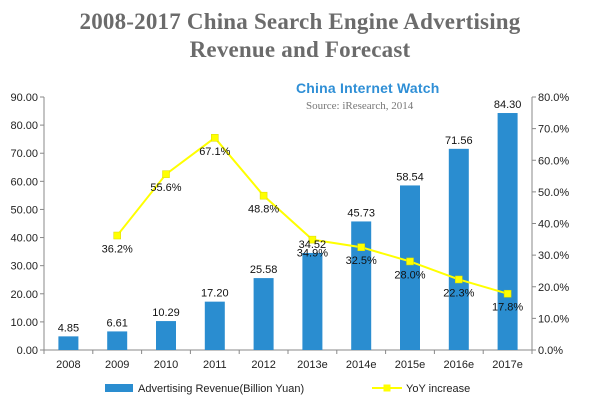  Describe the element at coordinates (27, 351) in the screenshot. I see `y-left-tick-label: 0.00` at that location.